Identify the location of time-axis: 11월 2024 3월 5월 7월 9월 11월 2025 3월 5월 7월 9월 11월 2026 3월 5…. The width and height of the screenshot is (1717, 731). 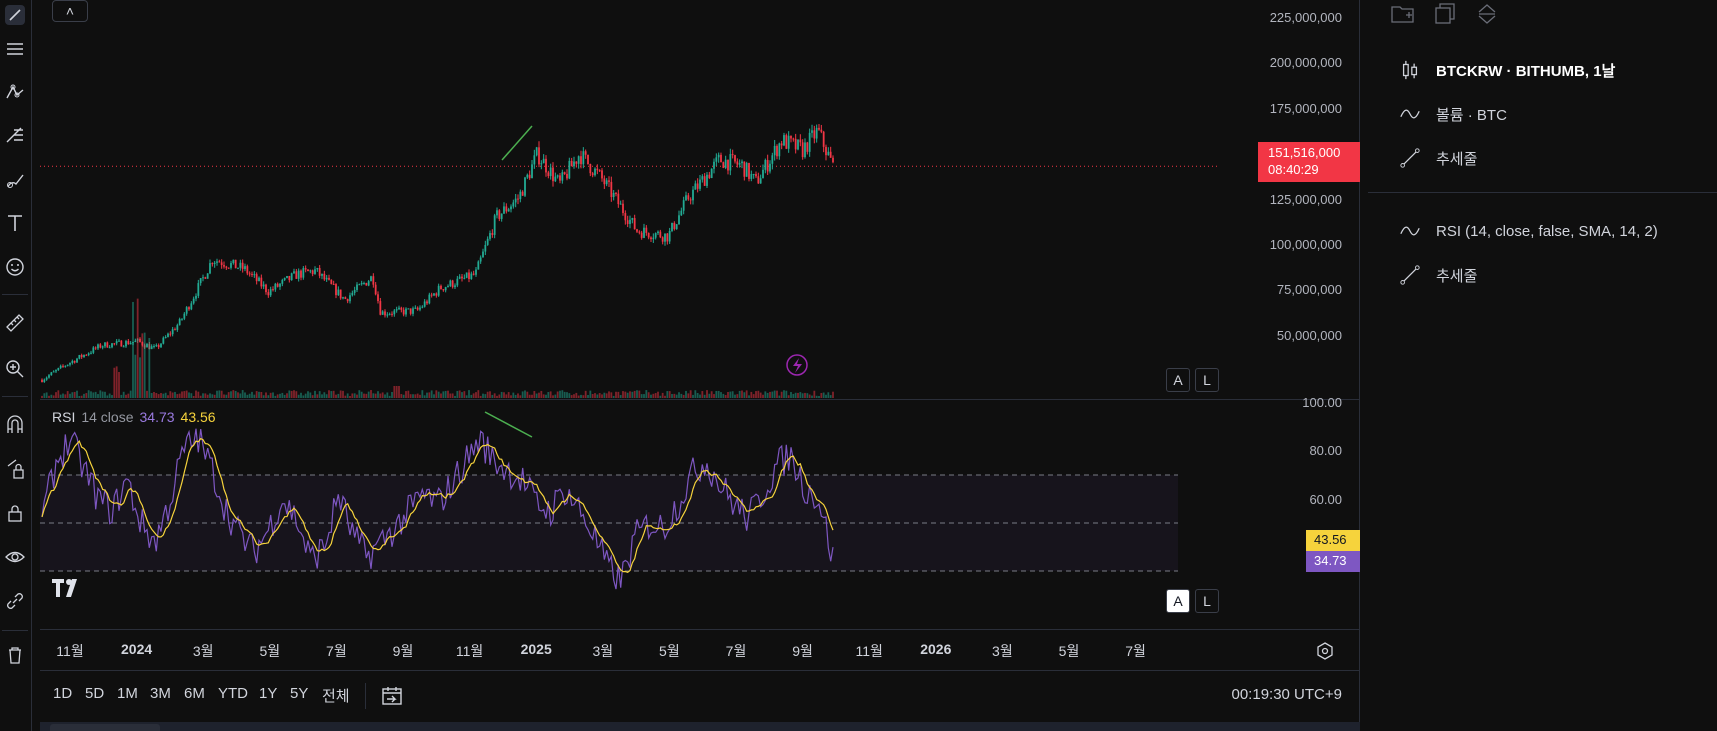
(700, 649).